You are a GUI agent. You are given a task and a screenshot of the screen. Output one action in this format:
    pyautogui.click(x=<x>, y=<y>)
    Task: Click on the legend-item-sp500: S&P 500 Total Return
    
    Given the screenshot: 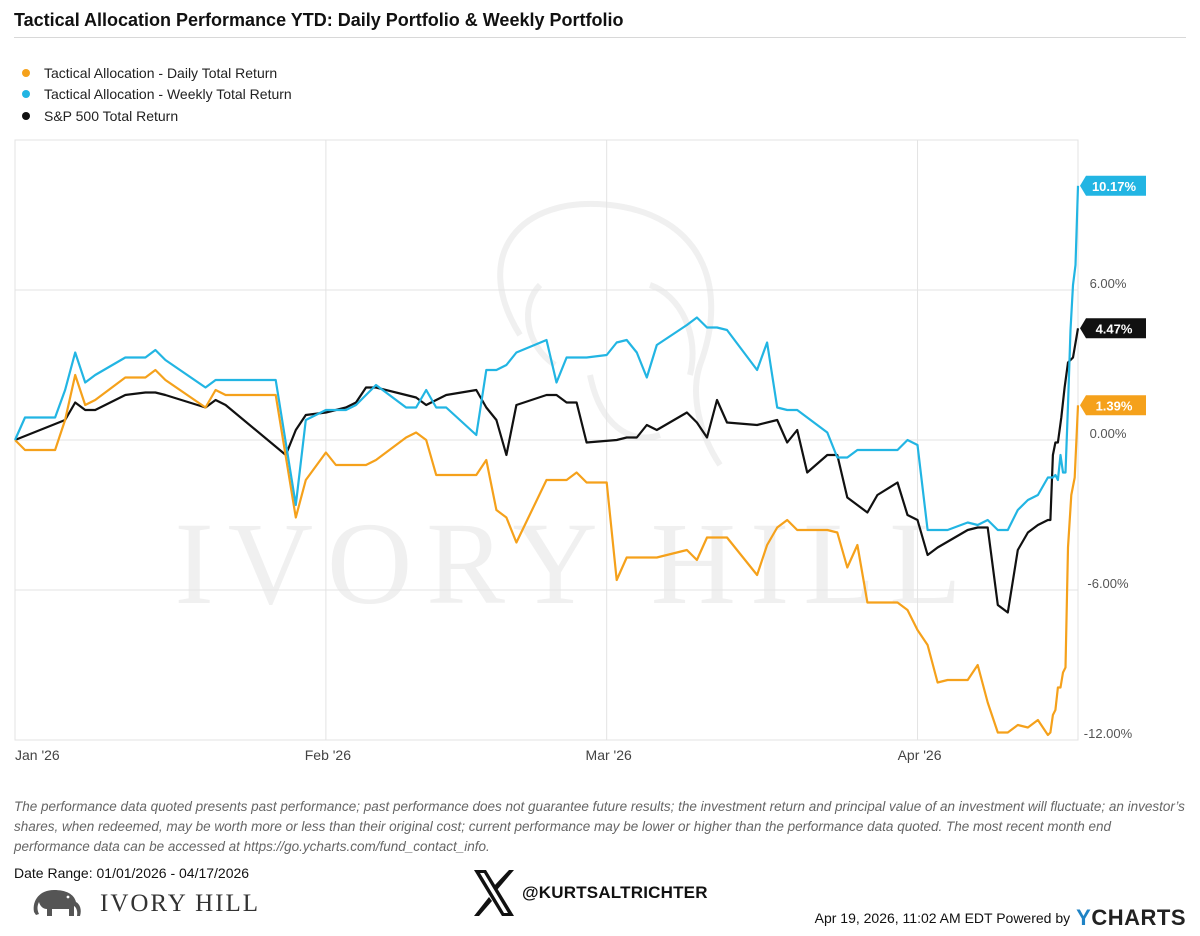 What is the action you would take?
    pyautogui.click(x=157, y=116)
    